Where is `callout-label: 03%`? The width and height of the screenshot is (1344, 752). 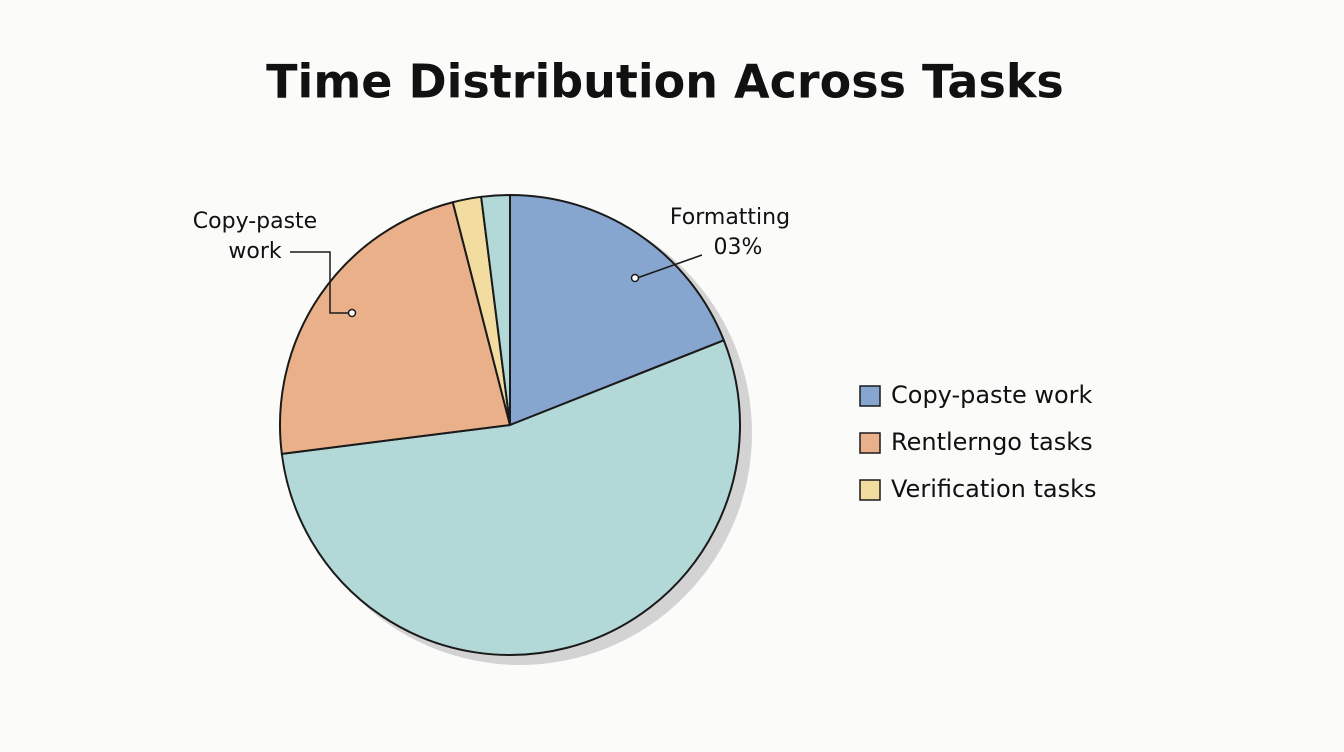
callout-label: 03% is located at coordinates (738, 247).